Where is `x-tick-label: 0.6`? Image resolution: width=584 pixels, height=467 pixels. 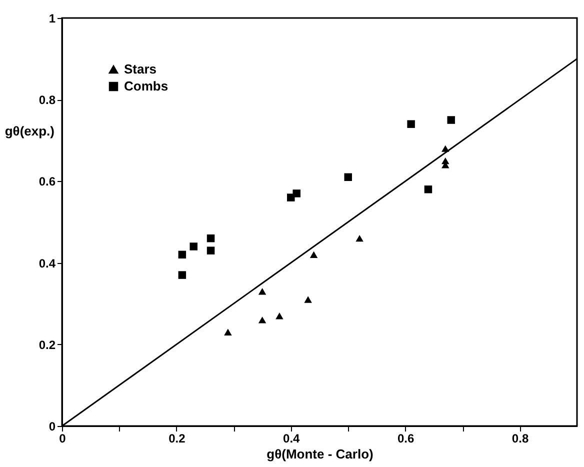
x-tick-label: 0.6 is located at coordinates (405, 439).